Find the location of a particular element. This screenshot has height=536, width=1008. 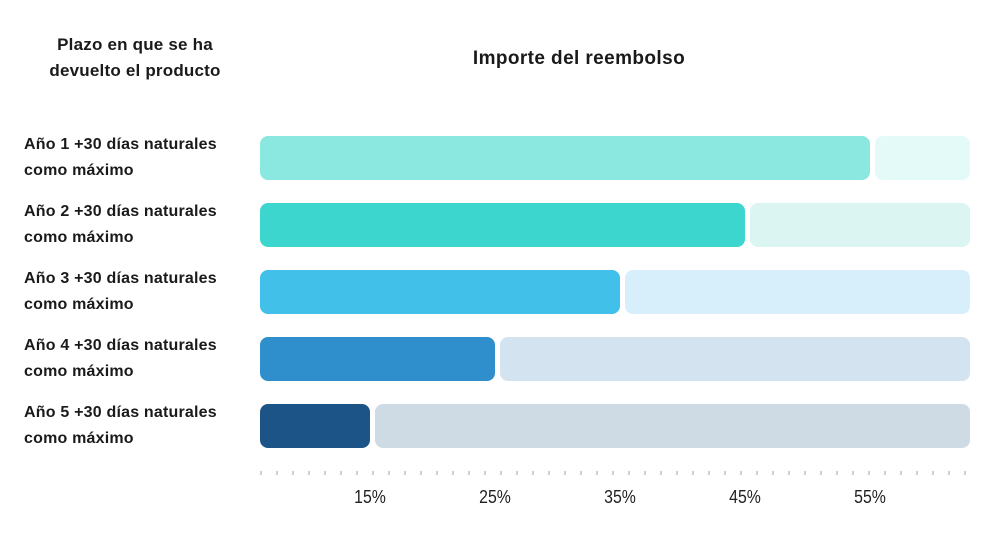

chart-row: Año 2 +30 días naturales como máximo is located at coordinates (497, 225).